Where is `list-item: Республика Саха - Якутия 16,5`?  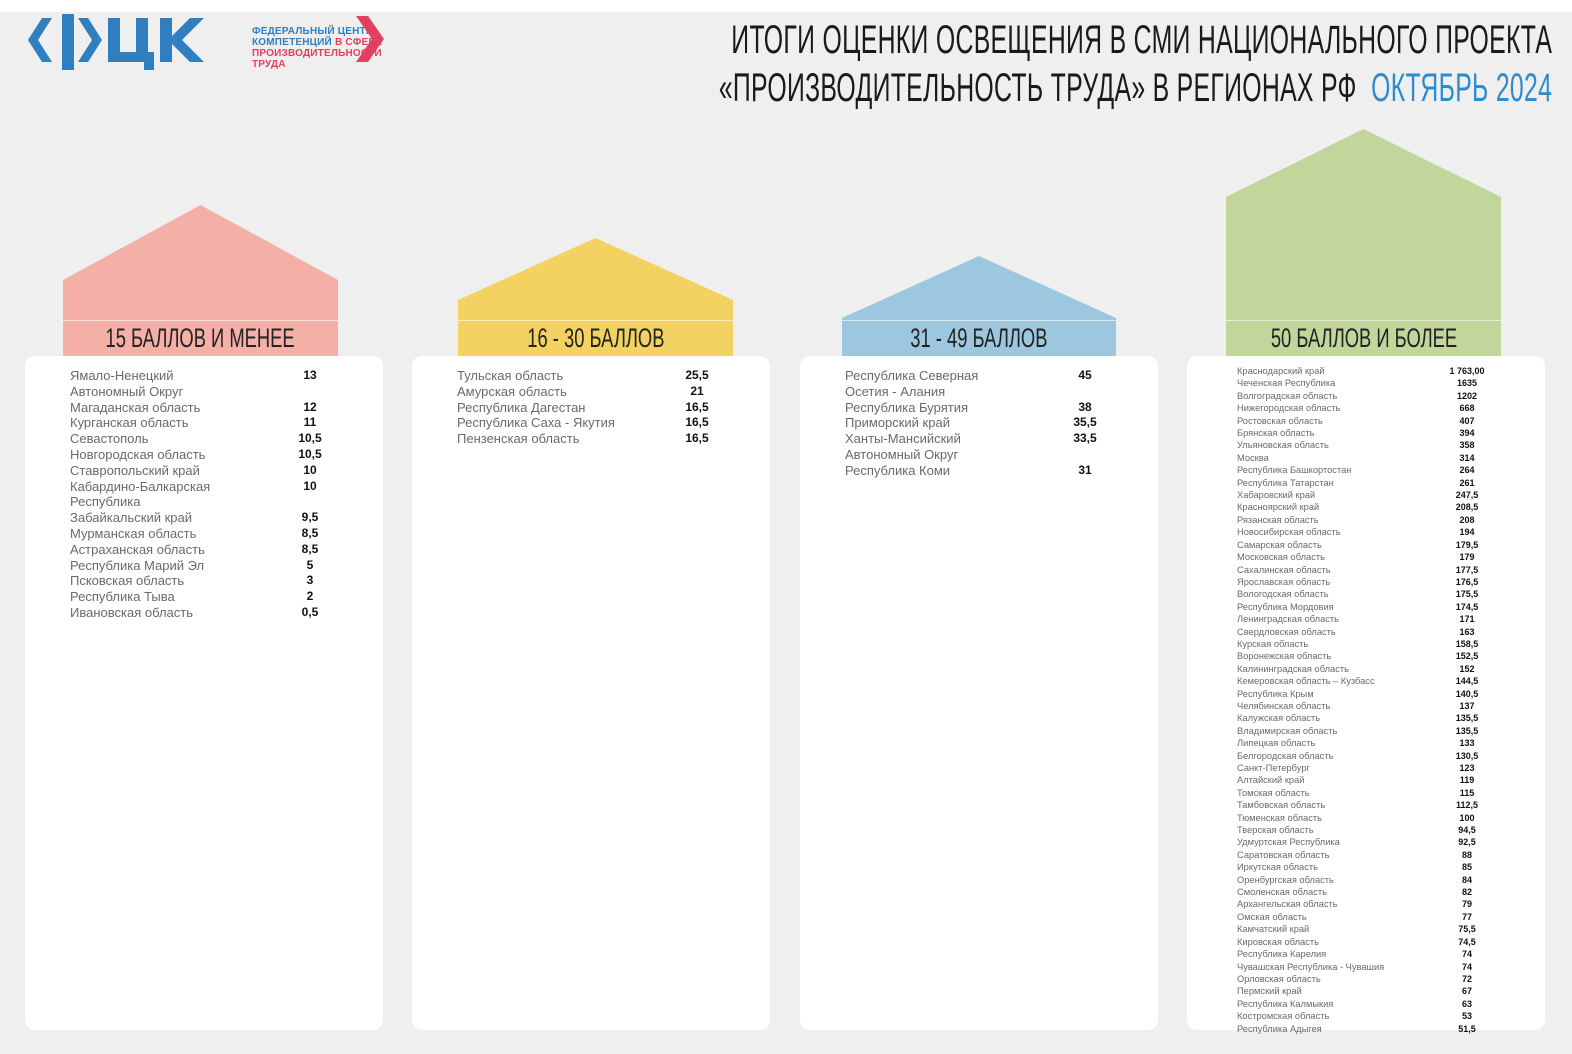 list-item: Республика Саха - Якутия 16,5 is located at coordinates (589, 423).